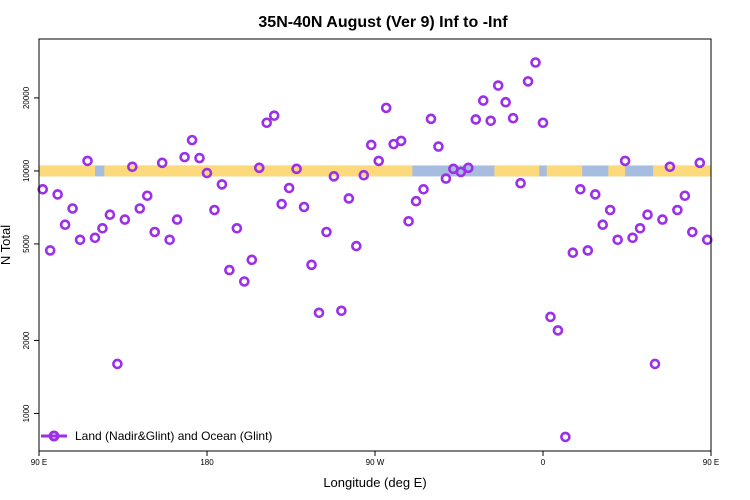  I want to click on chart-title: 35N-40N August (Ver 9) Inf to -Inf, so click(383, 22).